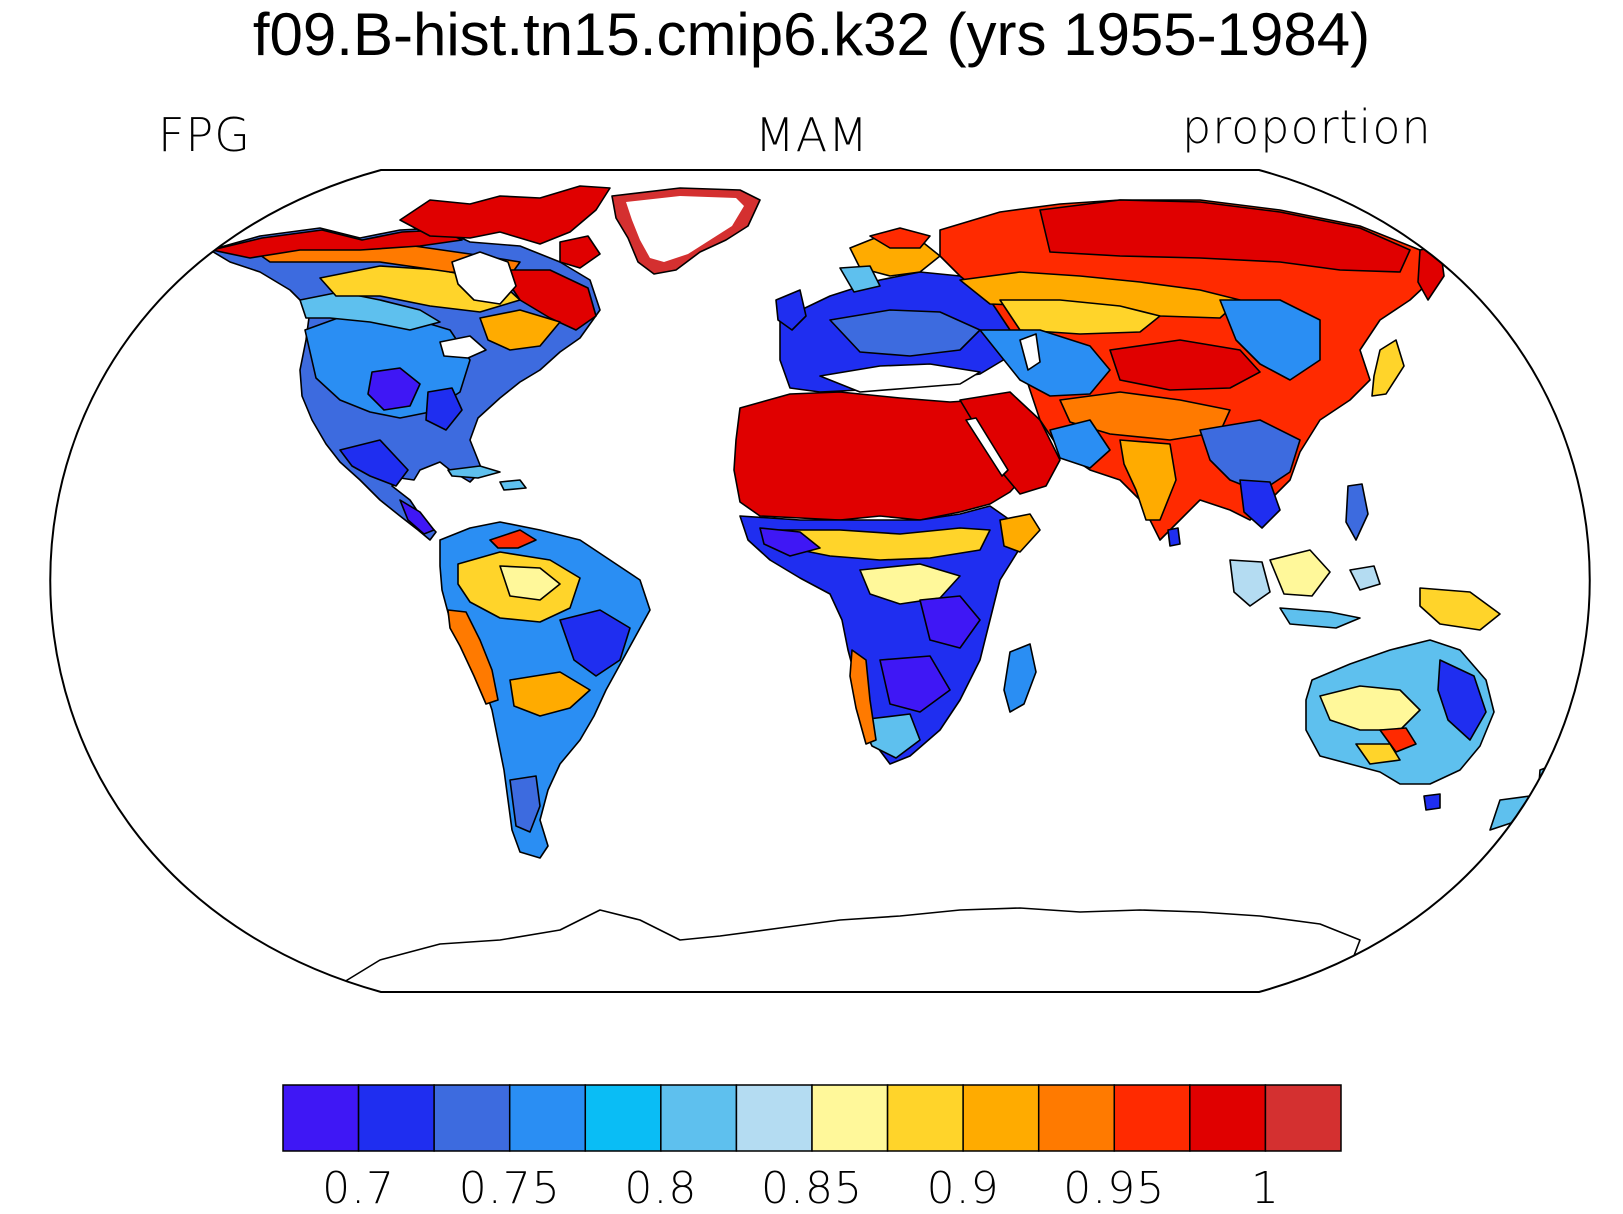 The height and width of the screenshot is (1214, 1623). I want to click on units-label: proportion, so click(1307, 127).